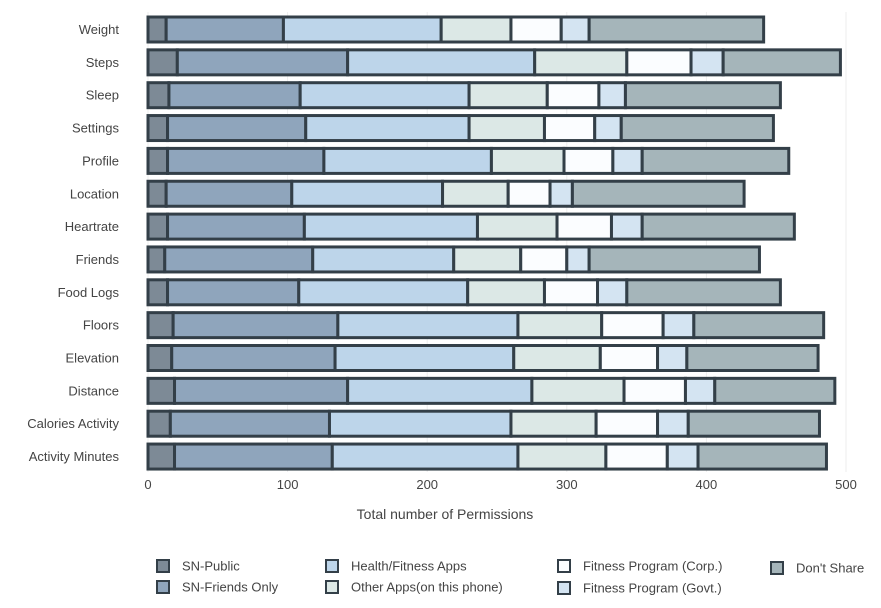  What do you see at coordinates (707, 484) in the screenshot?
I see `x-tick-label: 400` at bounding box center [707, 484].